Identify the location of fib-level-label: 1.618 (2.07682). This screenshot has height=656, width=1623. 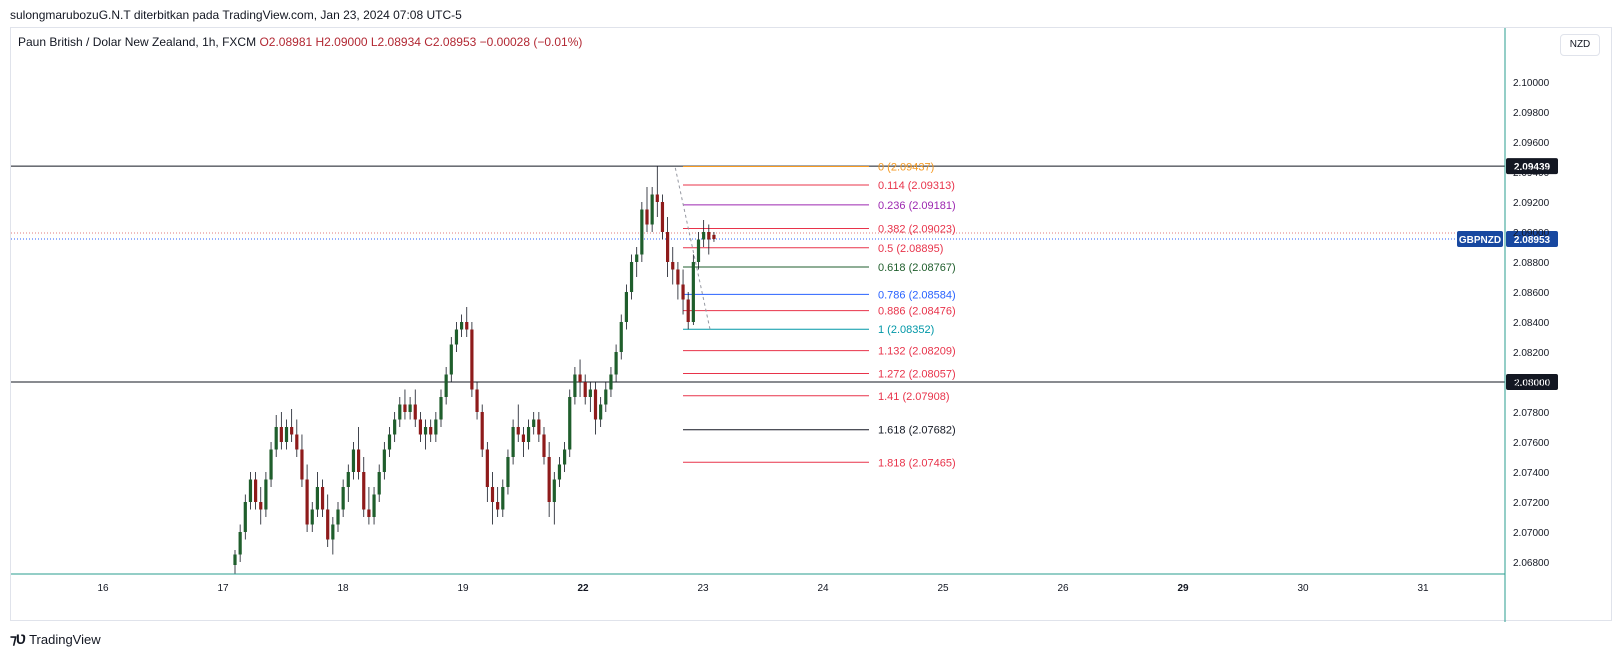
(917, 431).